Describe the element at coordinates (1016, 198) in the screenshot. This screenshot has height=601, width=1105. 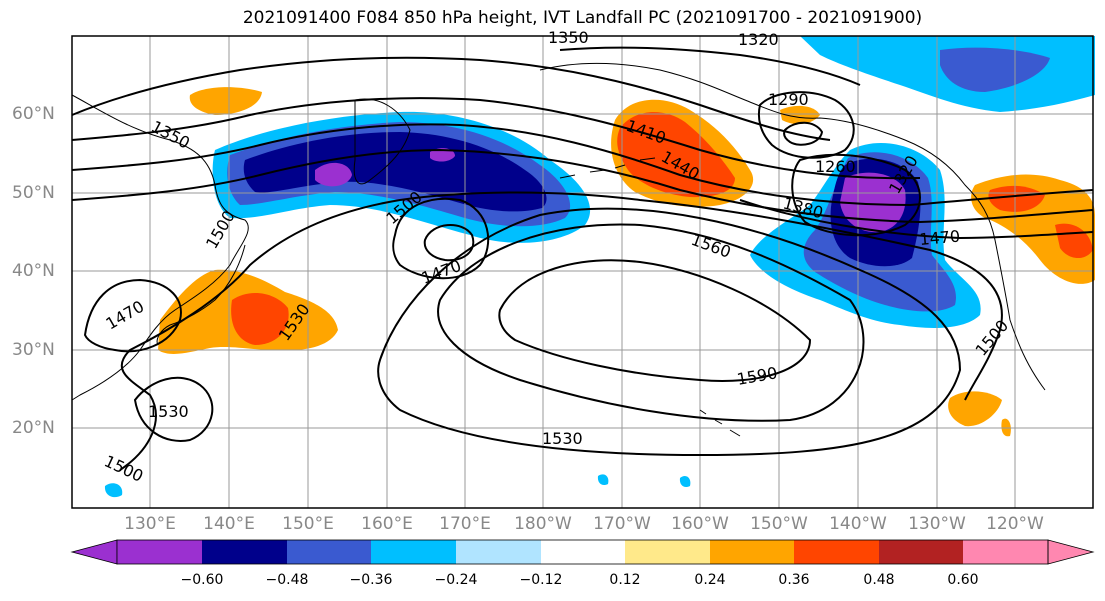
I see `positive-west-coast-core` at that location.